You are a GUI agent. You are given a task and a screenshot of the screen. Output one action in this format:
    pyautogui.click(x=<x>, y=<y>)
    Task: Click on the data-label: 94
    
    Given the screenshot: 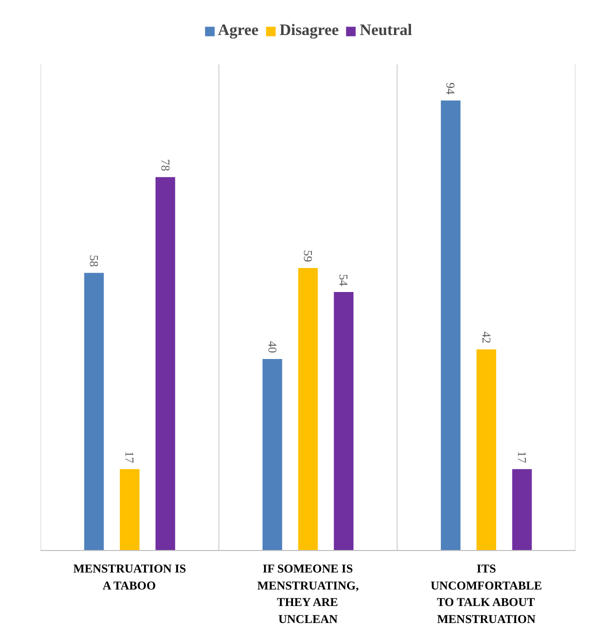 What is the action you would take?
    pyautogui.click(x=451, y=88)
    